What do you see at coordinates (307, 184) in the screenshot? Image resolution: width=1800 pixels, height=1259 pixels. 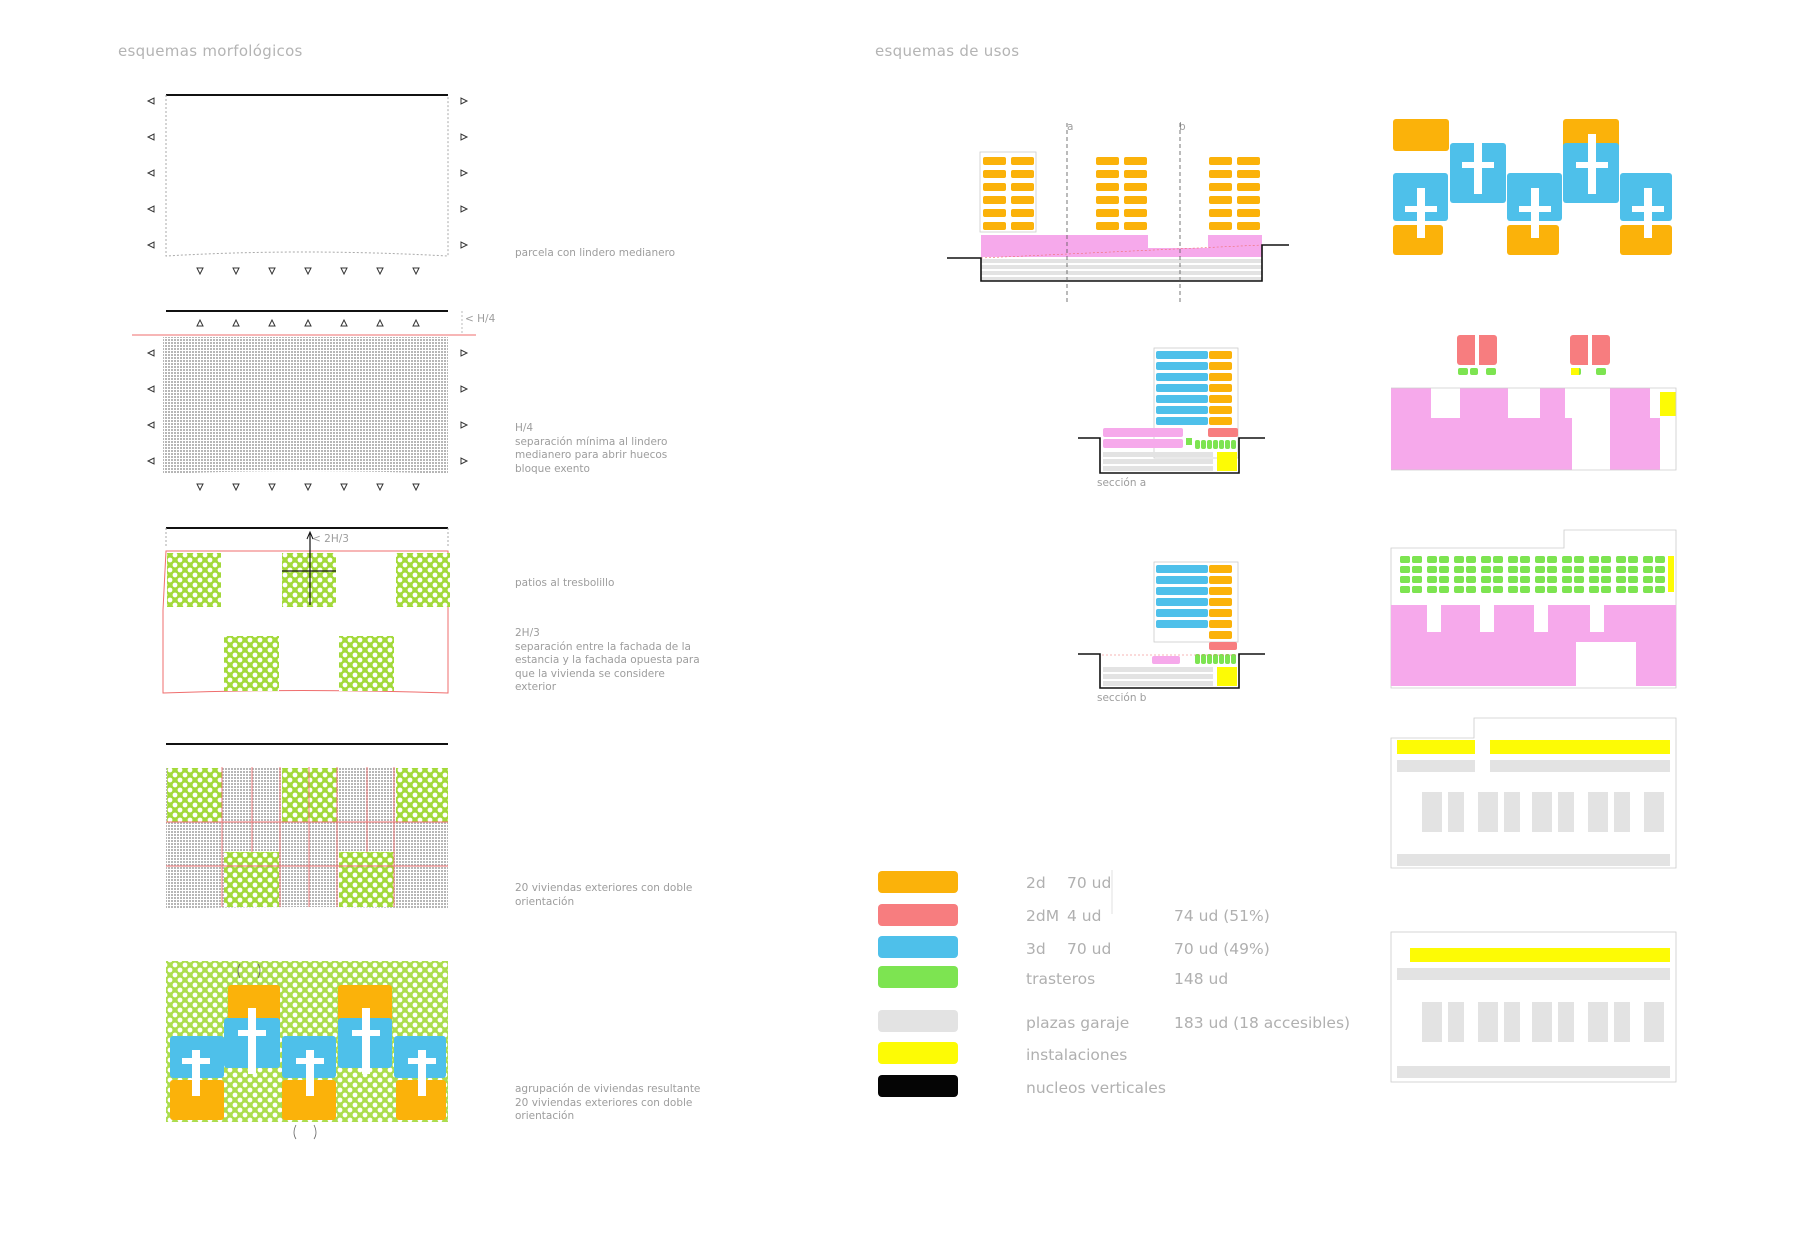 I see `plot-diagram` at bounding box center [307, 184].